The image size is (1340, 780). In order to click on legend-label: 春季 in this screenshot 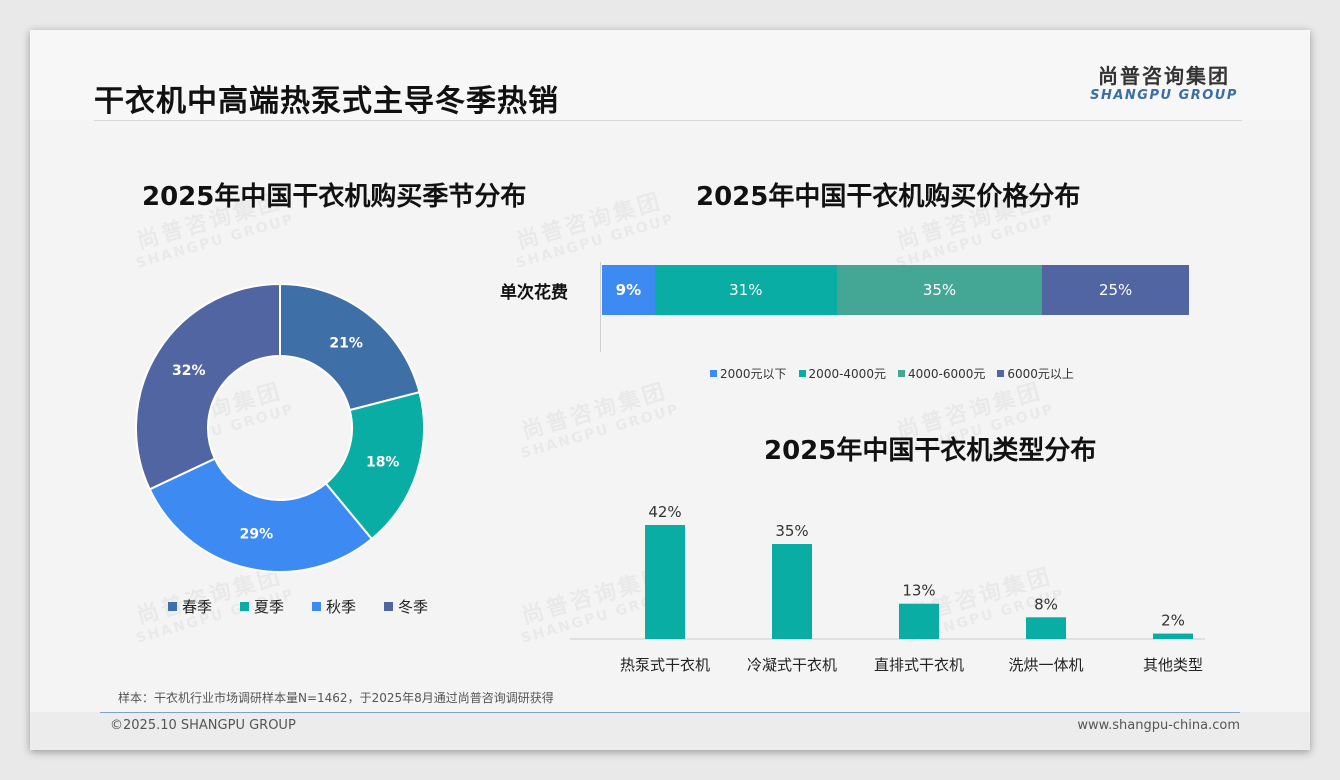, I will do `click(197, 607)`.